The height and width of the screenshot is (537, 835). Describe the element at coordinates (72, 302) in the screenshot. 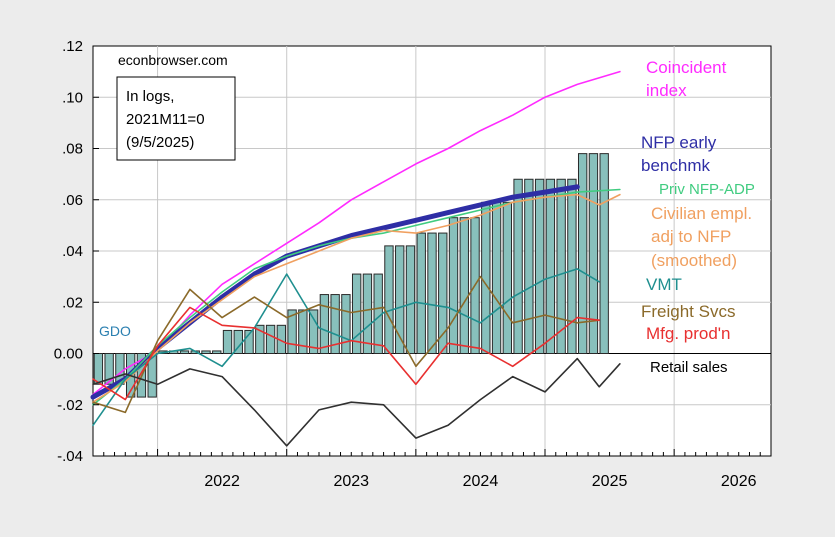

I see `y-tick-label: .02` at that location.